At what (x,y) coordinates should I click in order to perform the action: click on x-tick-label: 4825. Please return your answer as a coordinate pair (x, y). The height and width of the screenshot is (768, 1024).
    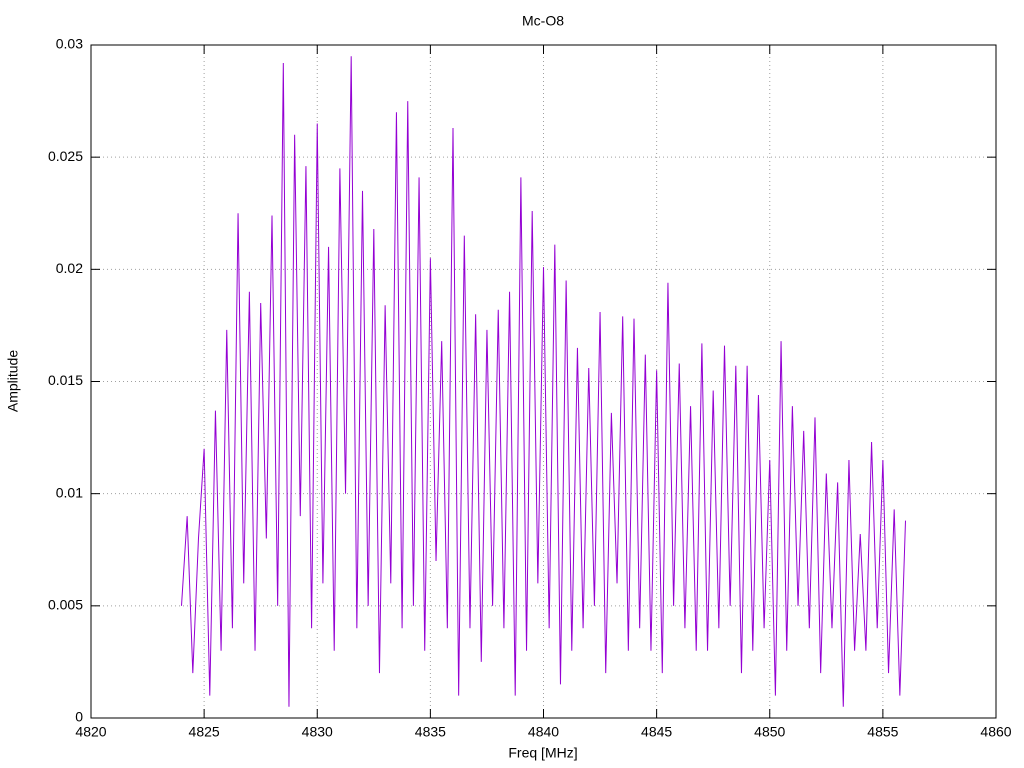
    Looking at the image, I should click on (204, 732).